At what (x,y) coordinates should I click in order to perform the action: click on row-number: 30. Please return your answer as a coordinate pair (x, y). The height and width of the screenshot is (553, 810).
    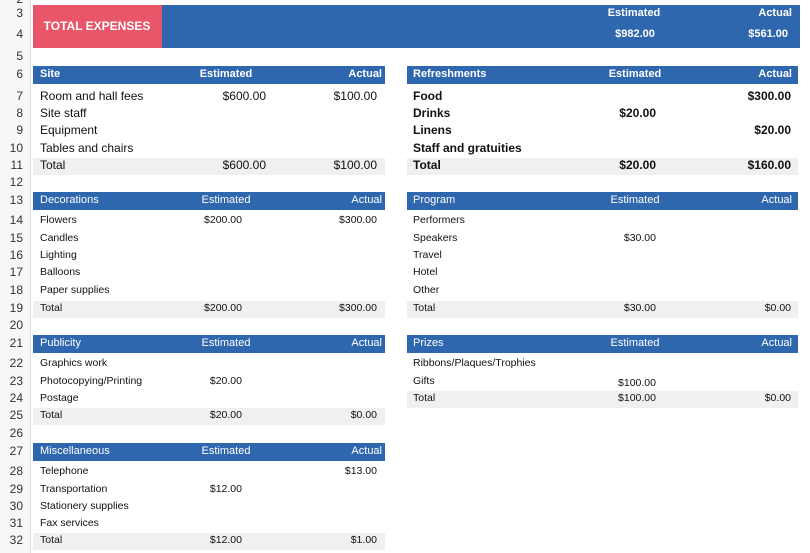
    Looking at the image, I should click on (16, 506).